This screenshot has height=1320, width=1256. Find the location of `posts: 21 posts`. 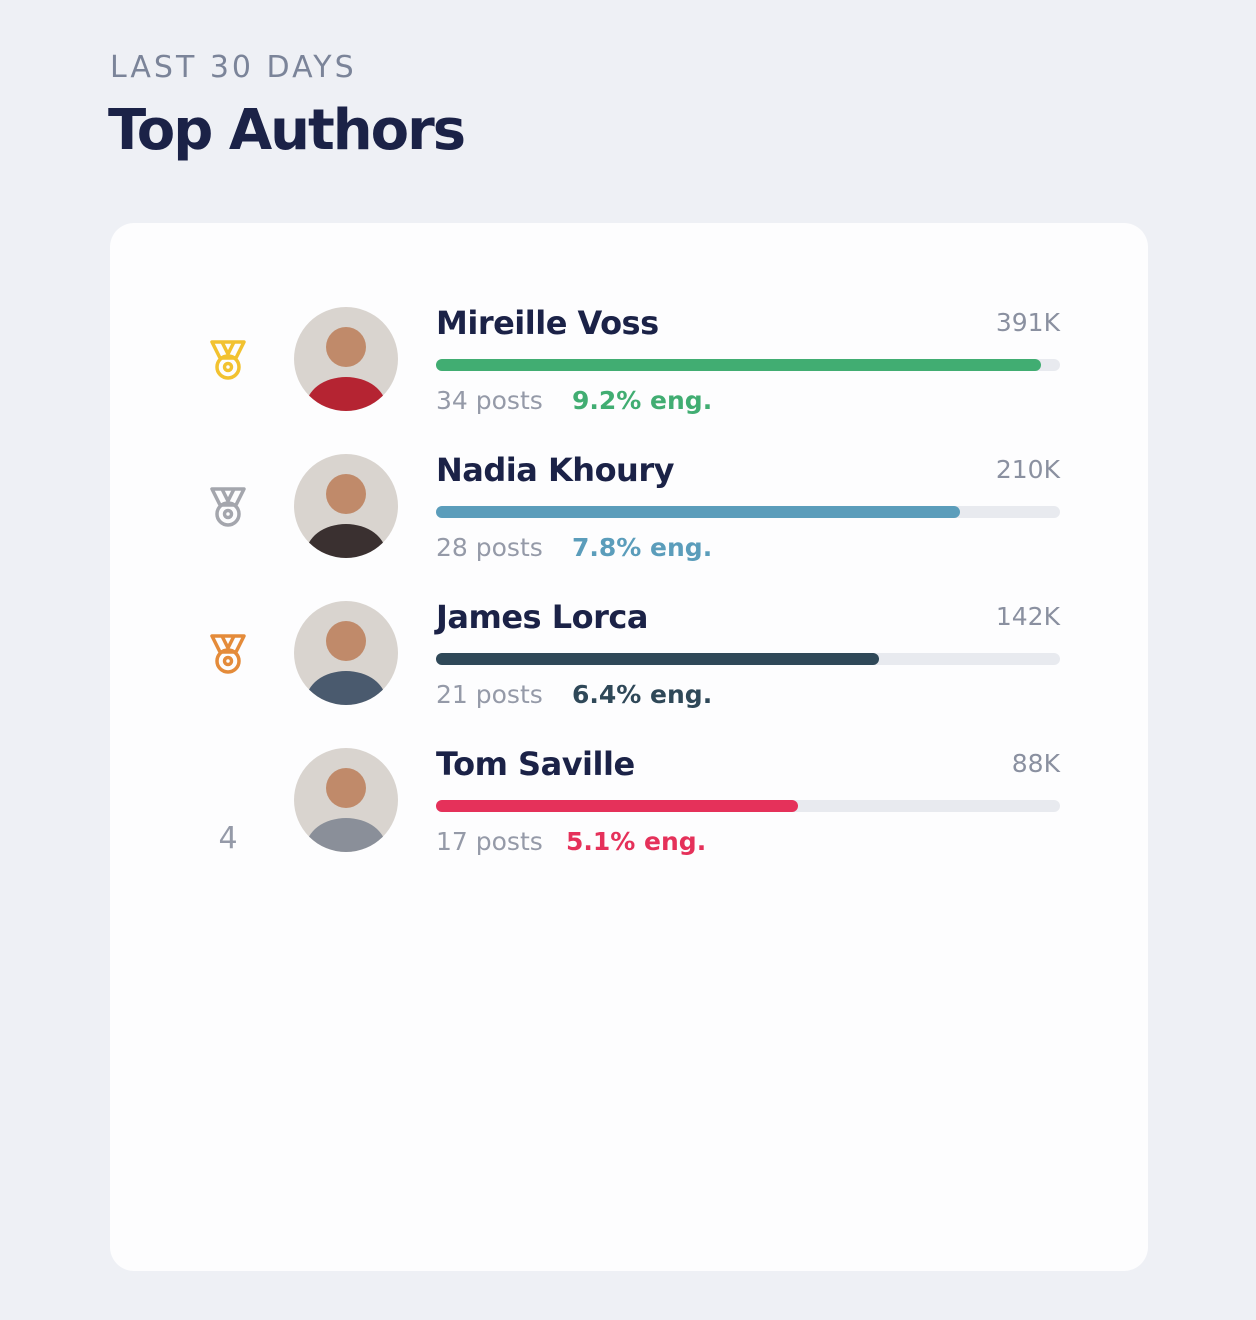

posts: 21 posts is located at coordinates (489, 694).